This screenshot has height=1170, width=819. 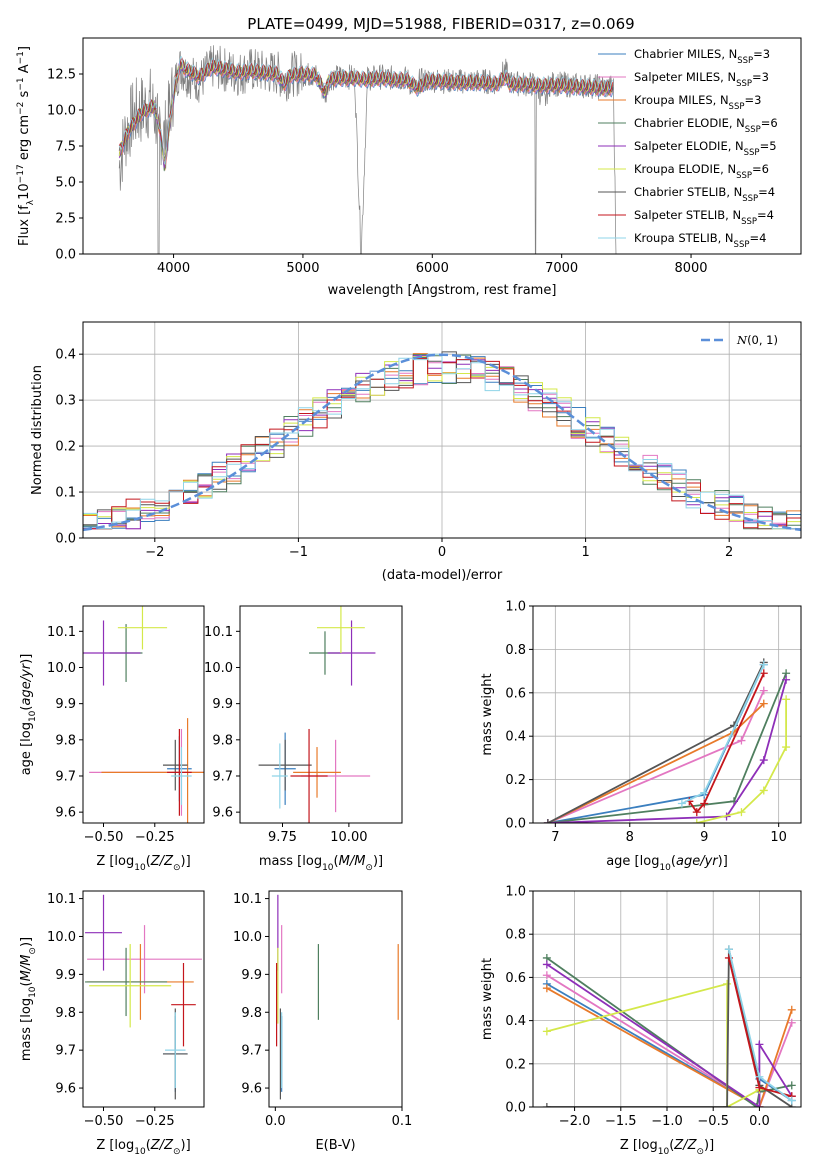 What do you see at coordinates (759, 1121) in the screenshot?
I see `x-tick-label: 0.0` at bounding box center [759, 1121].